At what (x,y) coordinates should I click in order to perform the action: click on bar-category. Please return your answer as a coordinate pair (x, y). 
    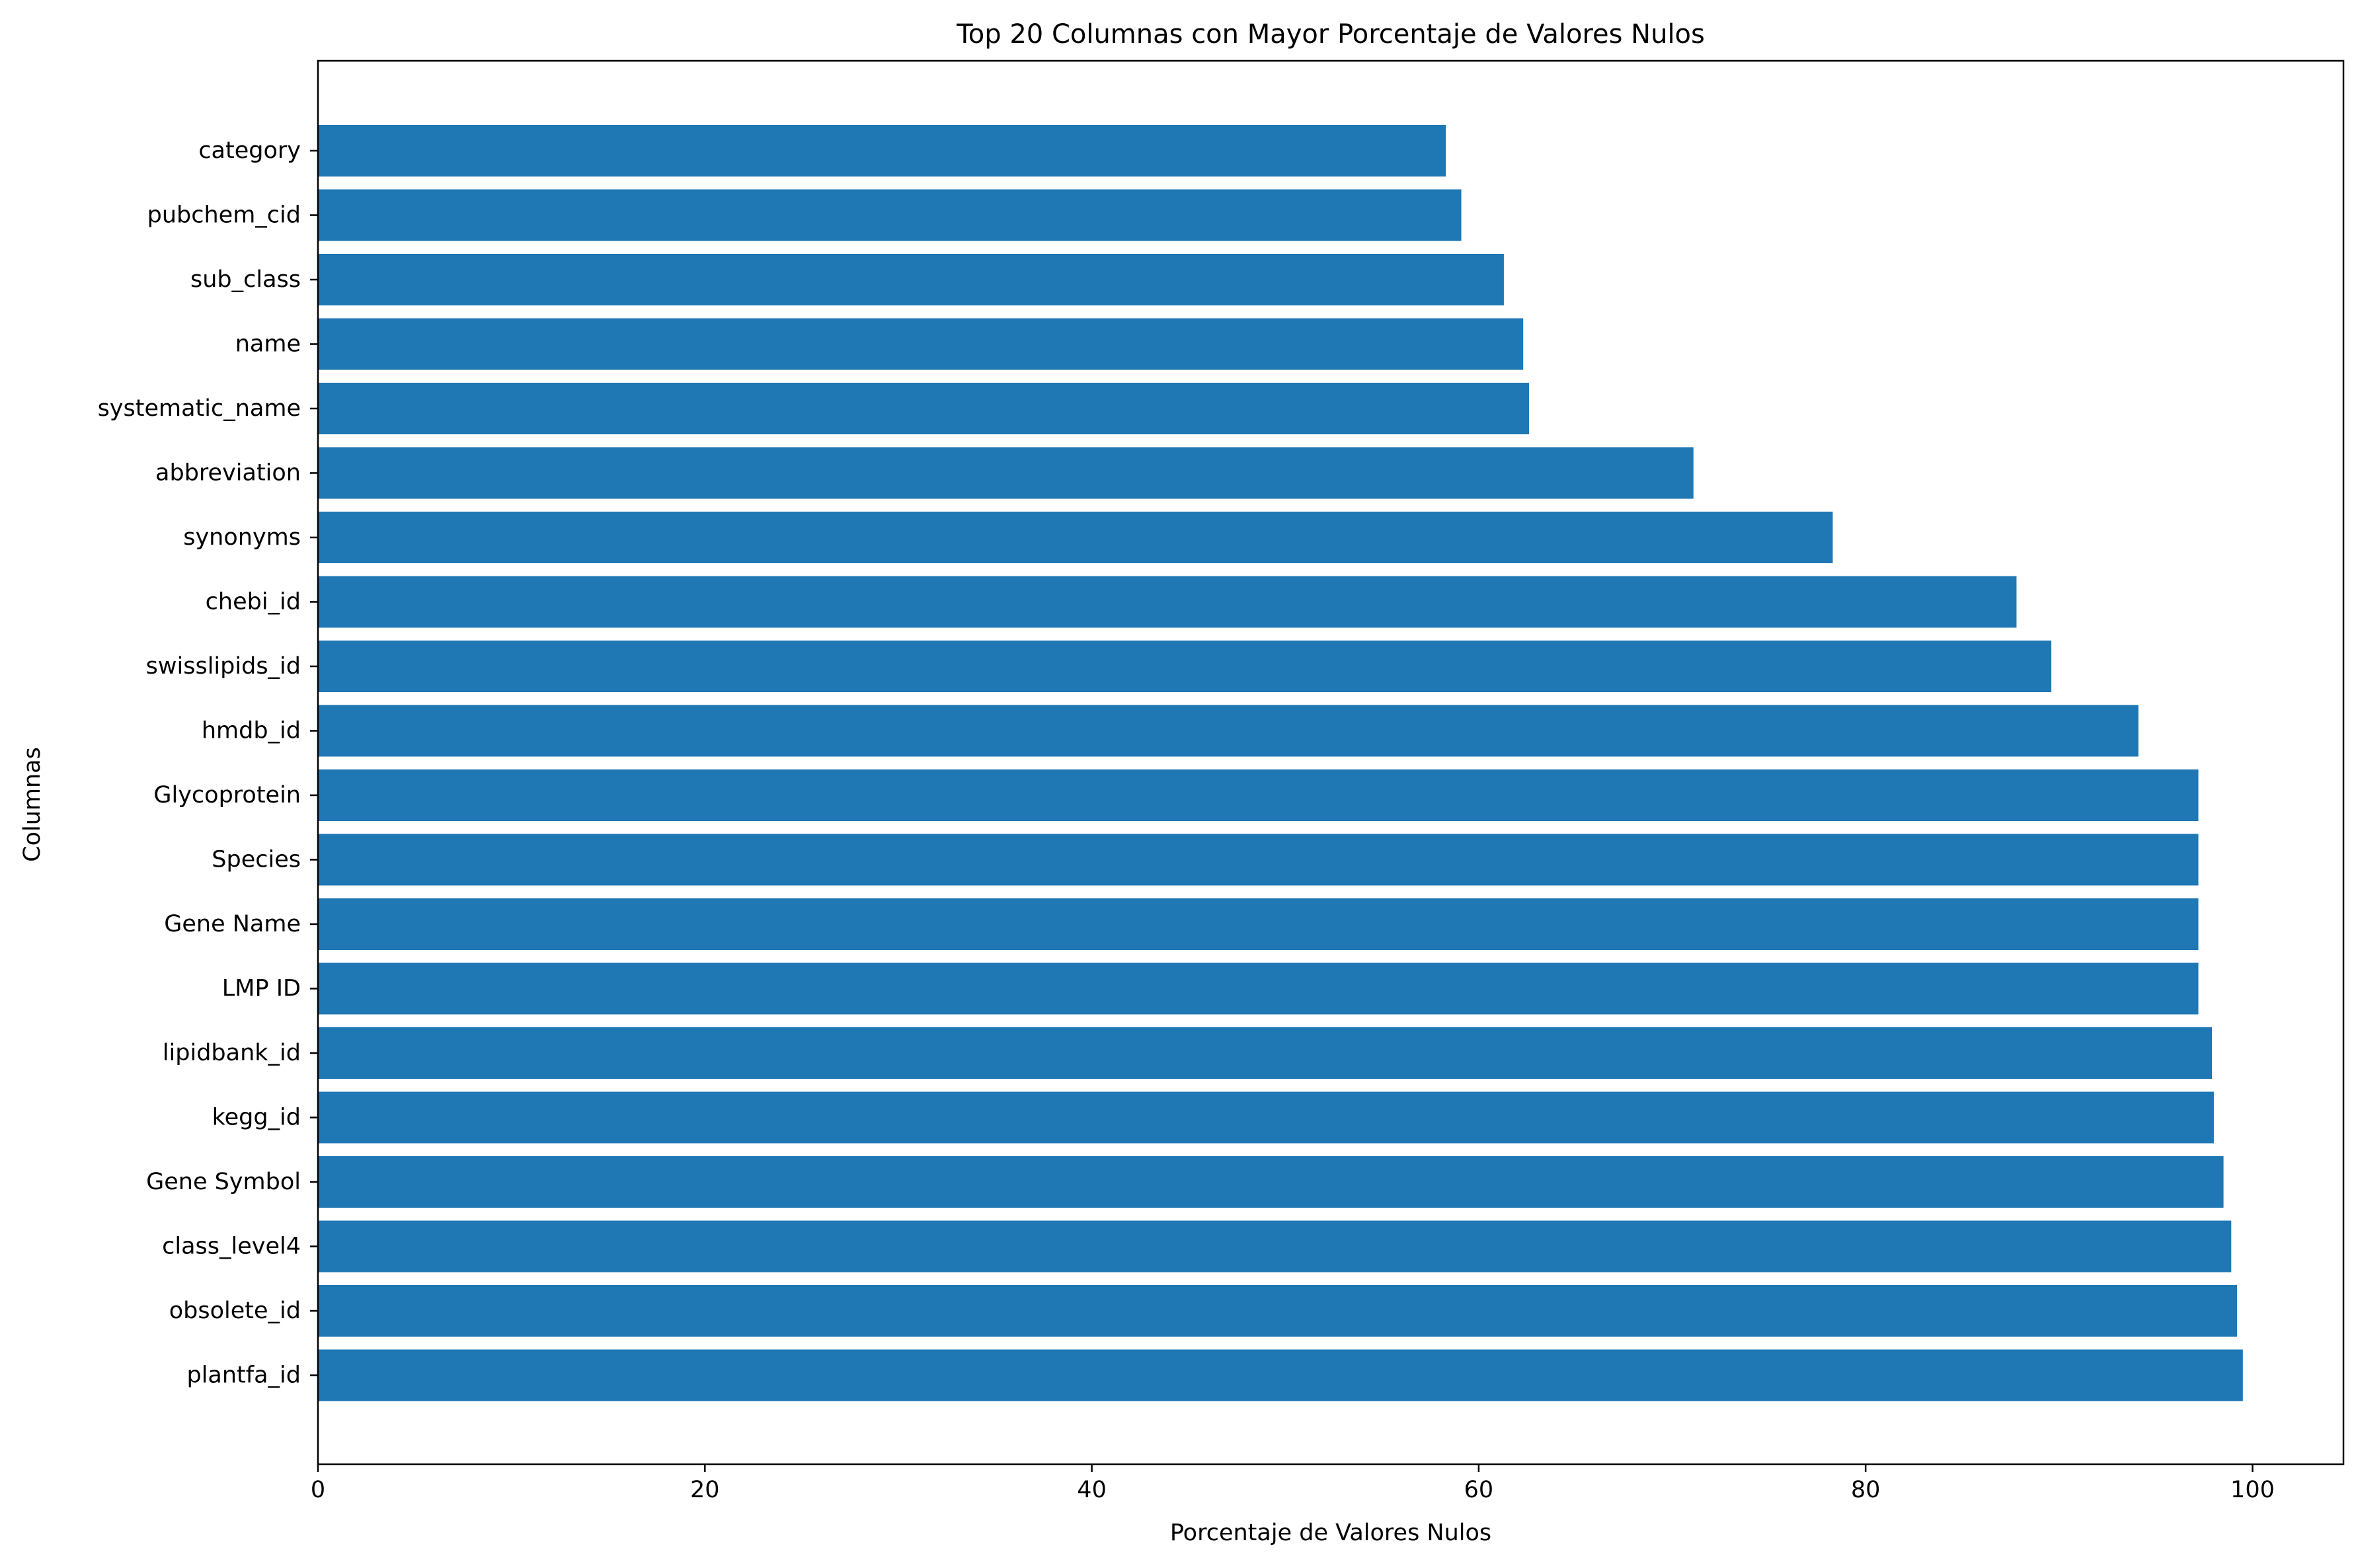
    Looking at the image, I should click on (882, 150).